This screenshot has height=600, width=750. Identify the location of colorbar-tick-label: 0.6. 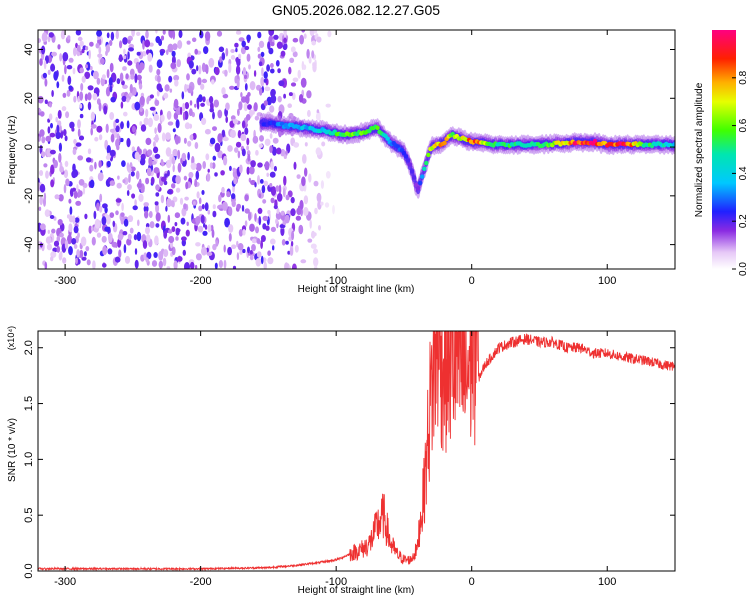
(743, 125).